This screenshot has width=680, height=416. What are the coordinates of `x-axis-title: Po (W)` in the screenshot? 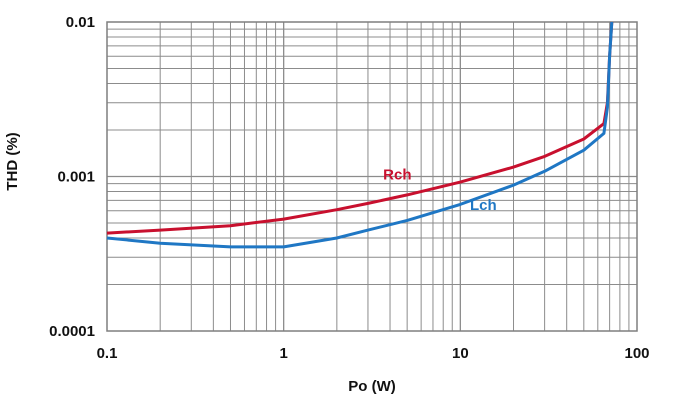 It's located at (371, 386).